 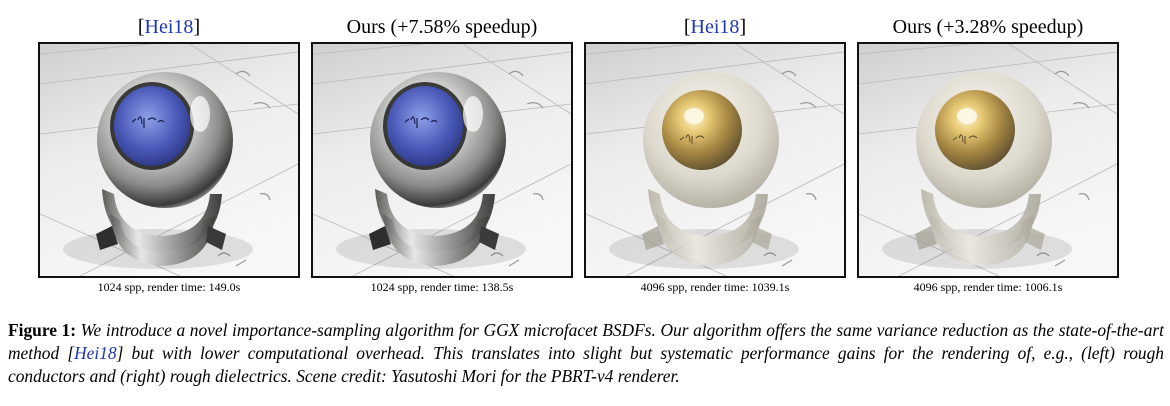 I want to click on render-stats-caption: 1024 spp, render time: 138.5s, so click(x=442, y=287).